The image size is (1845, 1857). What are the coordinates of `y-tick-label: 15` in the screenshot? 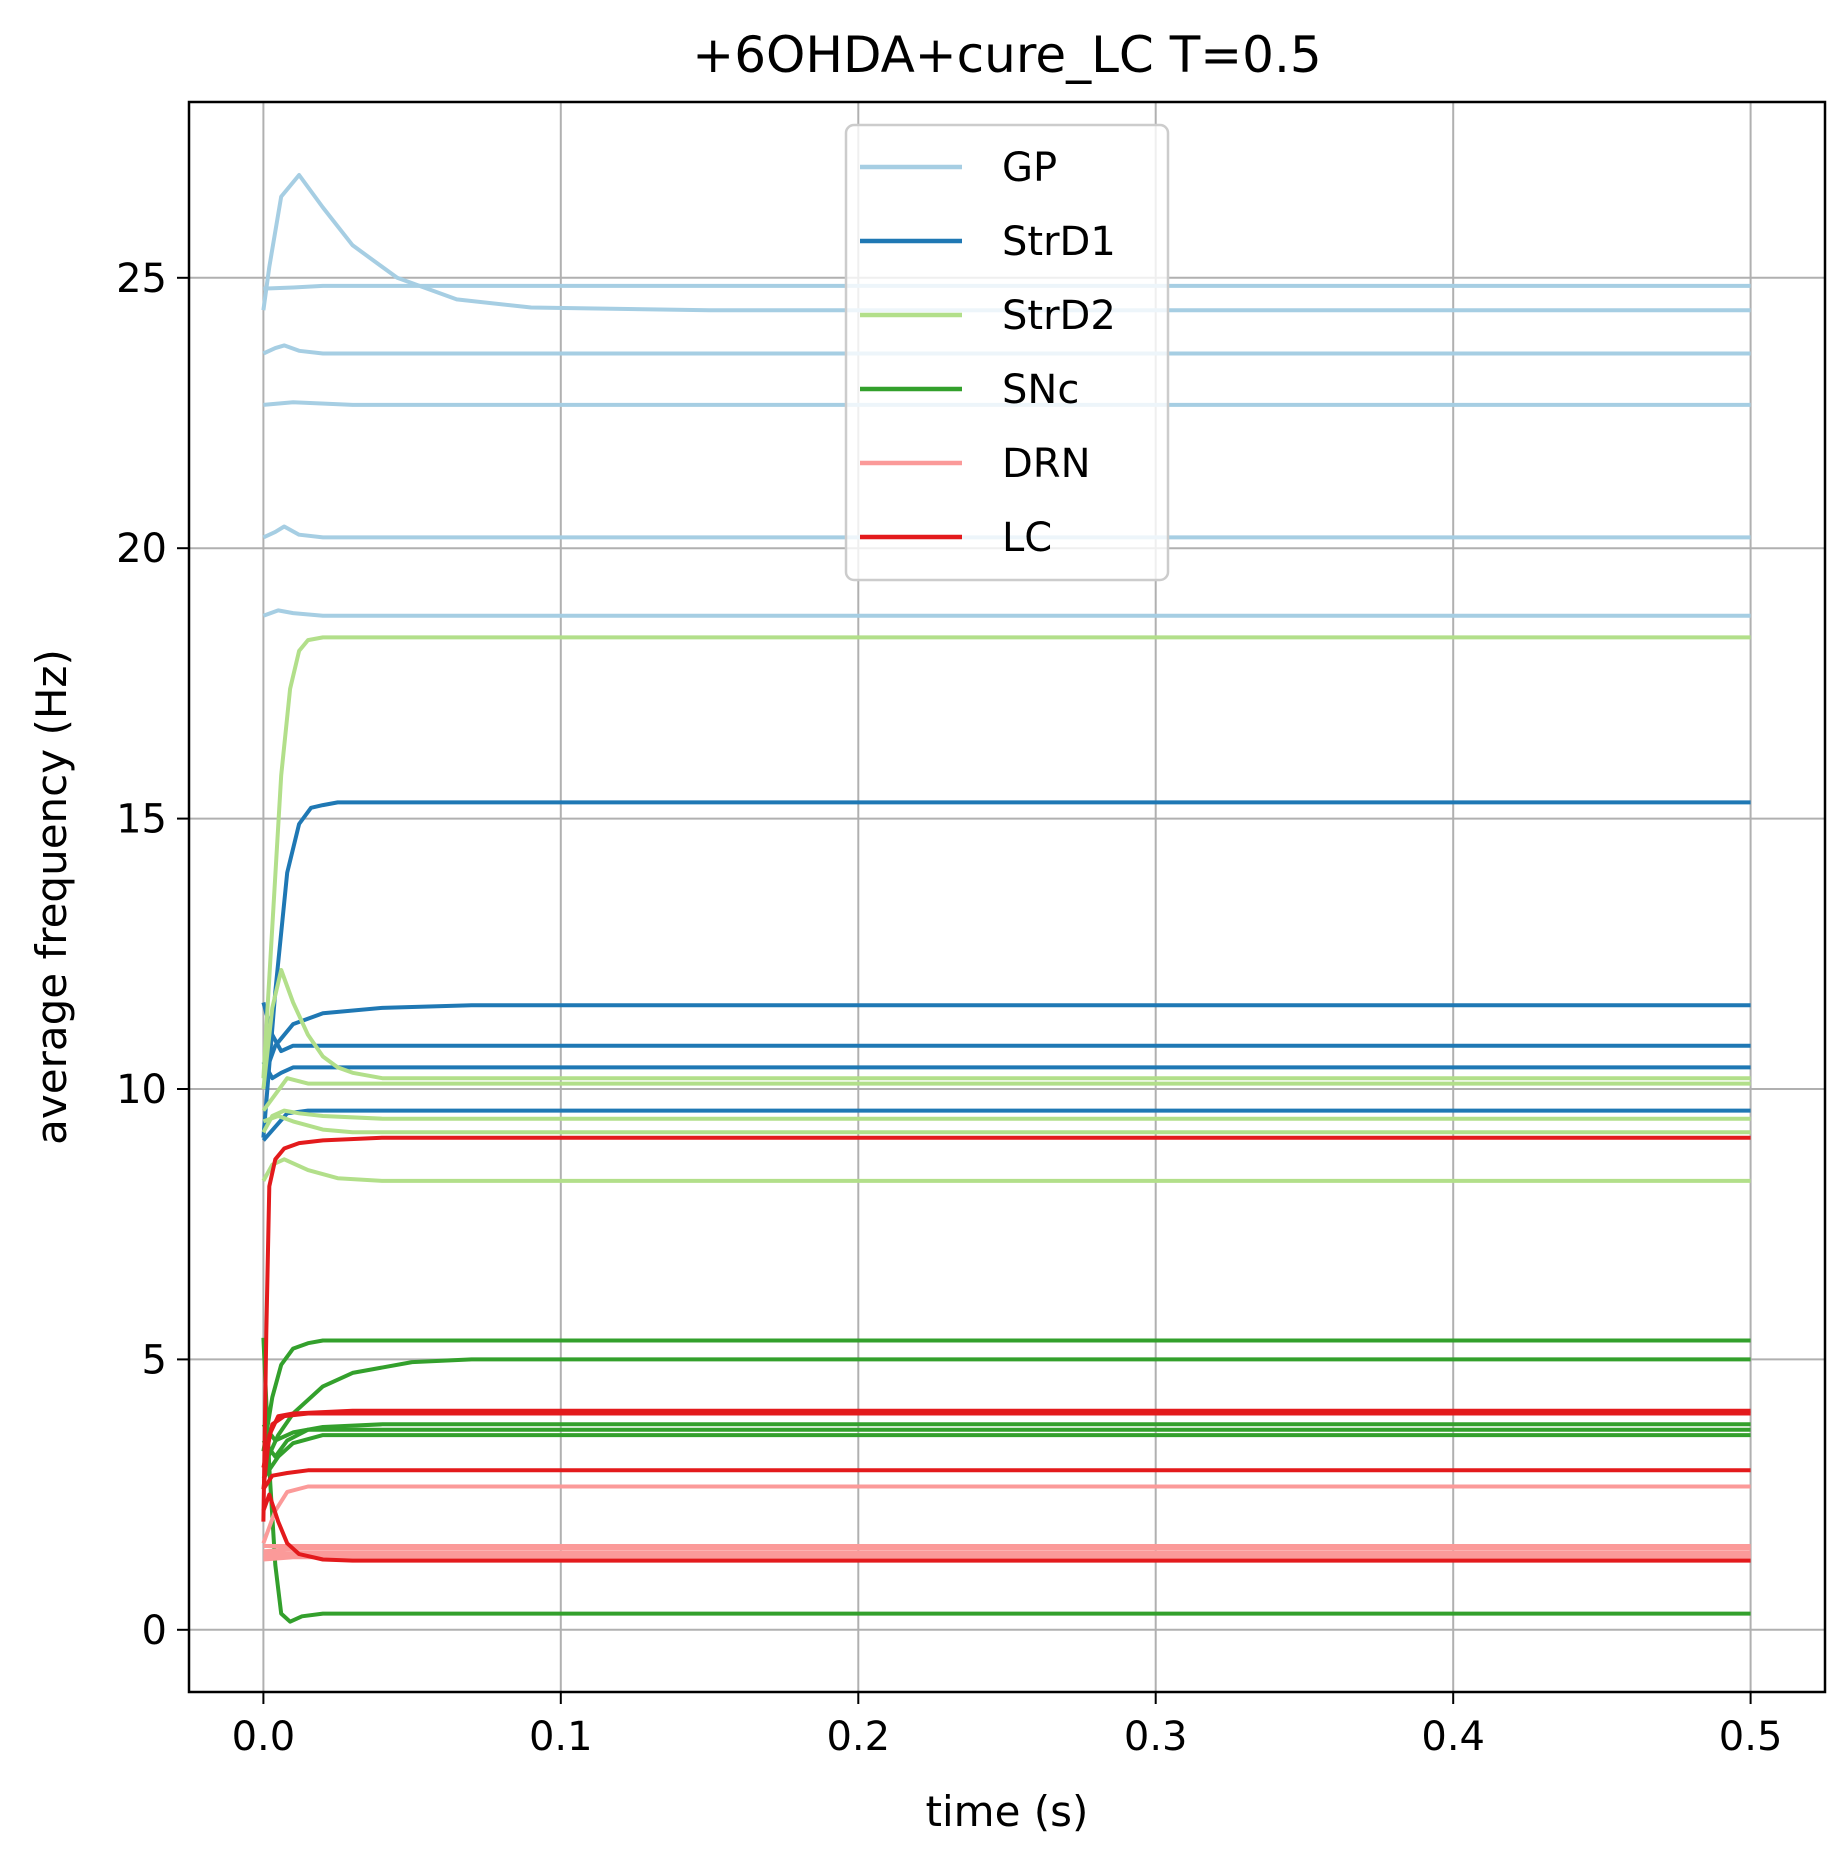 It's located at (141, 820).